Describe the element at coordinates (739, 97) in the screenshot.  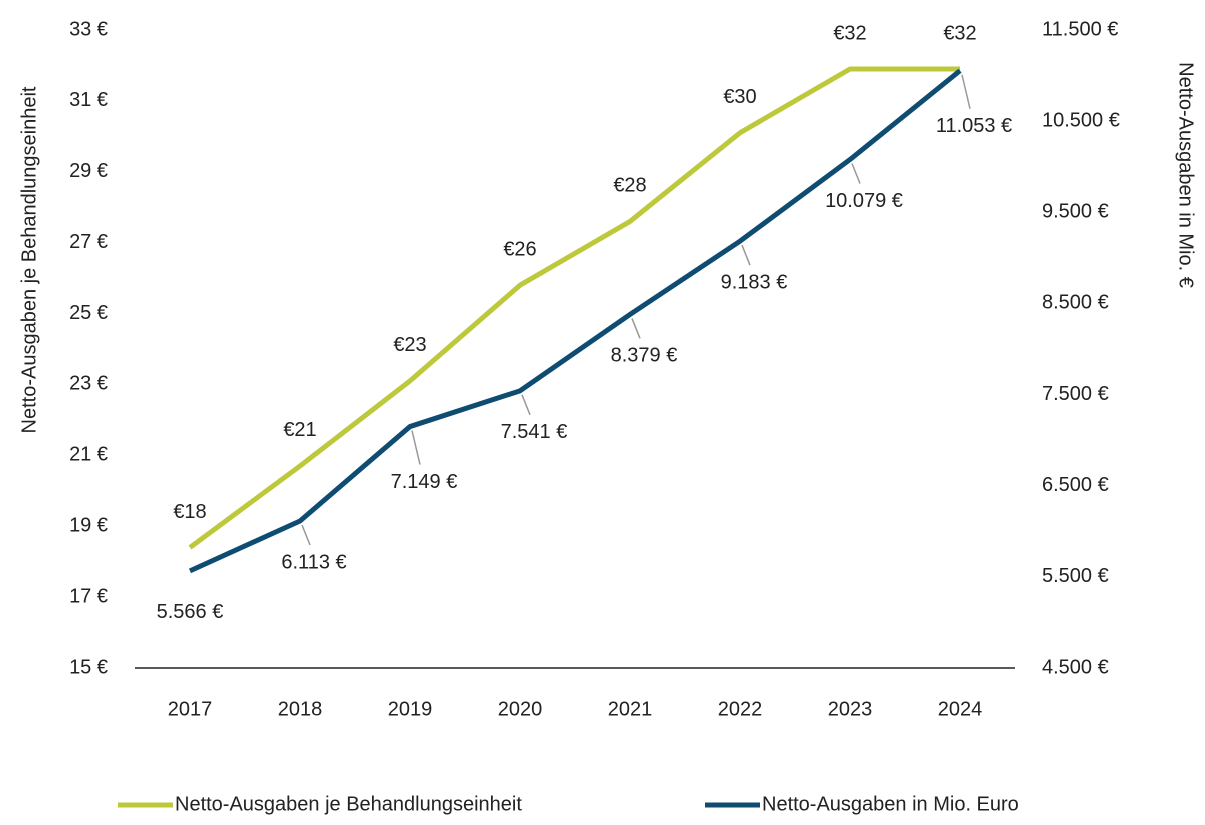
I see `data-label: €30` at that location.